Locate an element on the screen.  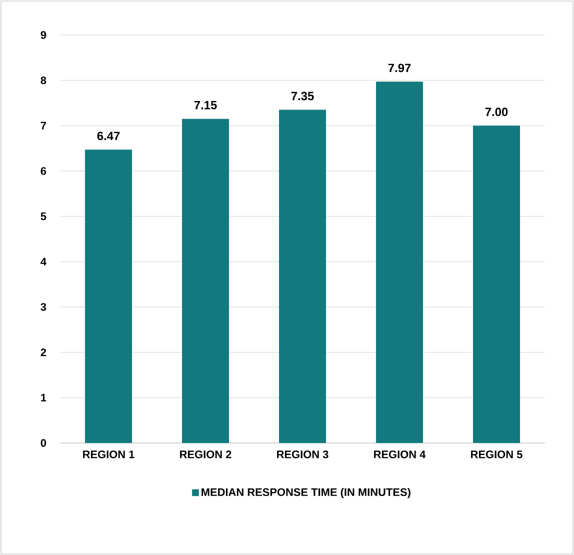
legend-label: MEDIAN RESPONSE TIME (IN MINUTES) is located at coordinates (306, 493).